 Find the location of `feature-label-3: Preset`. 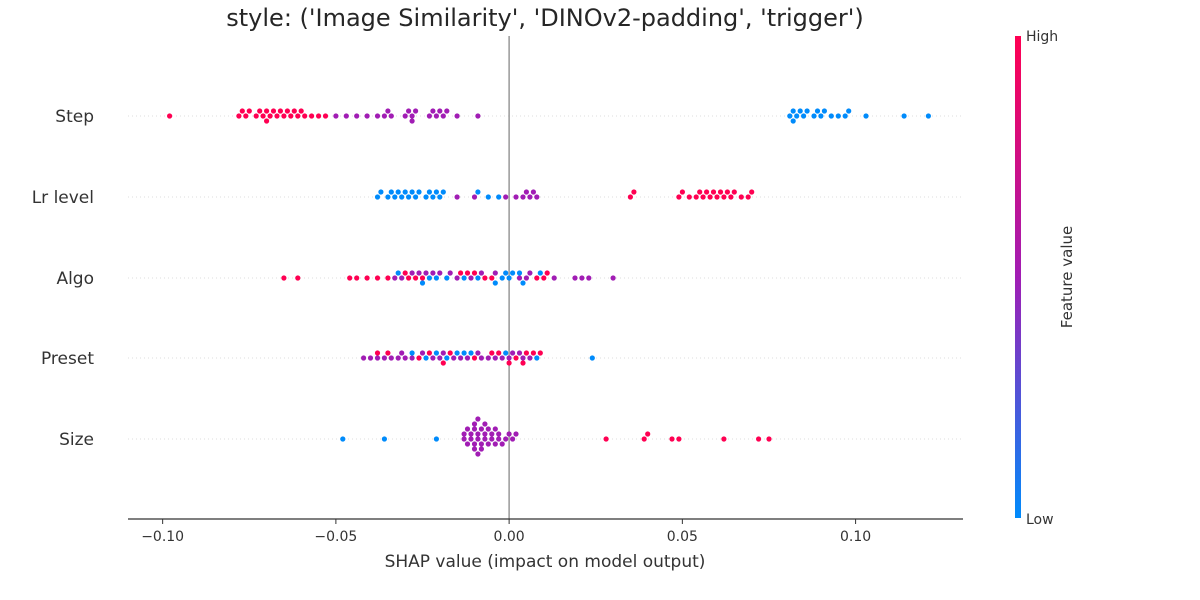

feature-label-3: Preset is located at coordinates (67, 359).